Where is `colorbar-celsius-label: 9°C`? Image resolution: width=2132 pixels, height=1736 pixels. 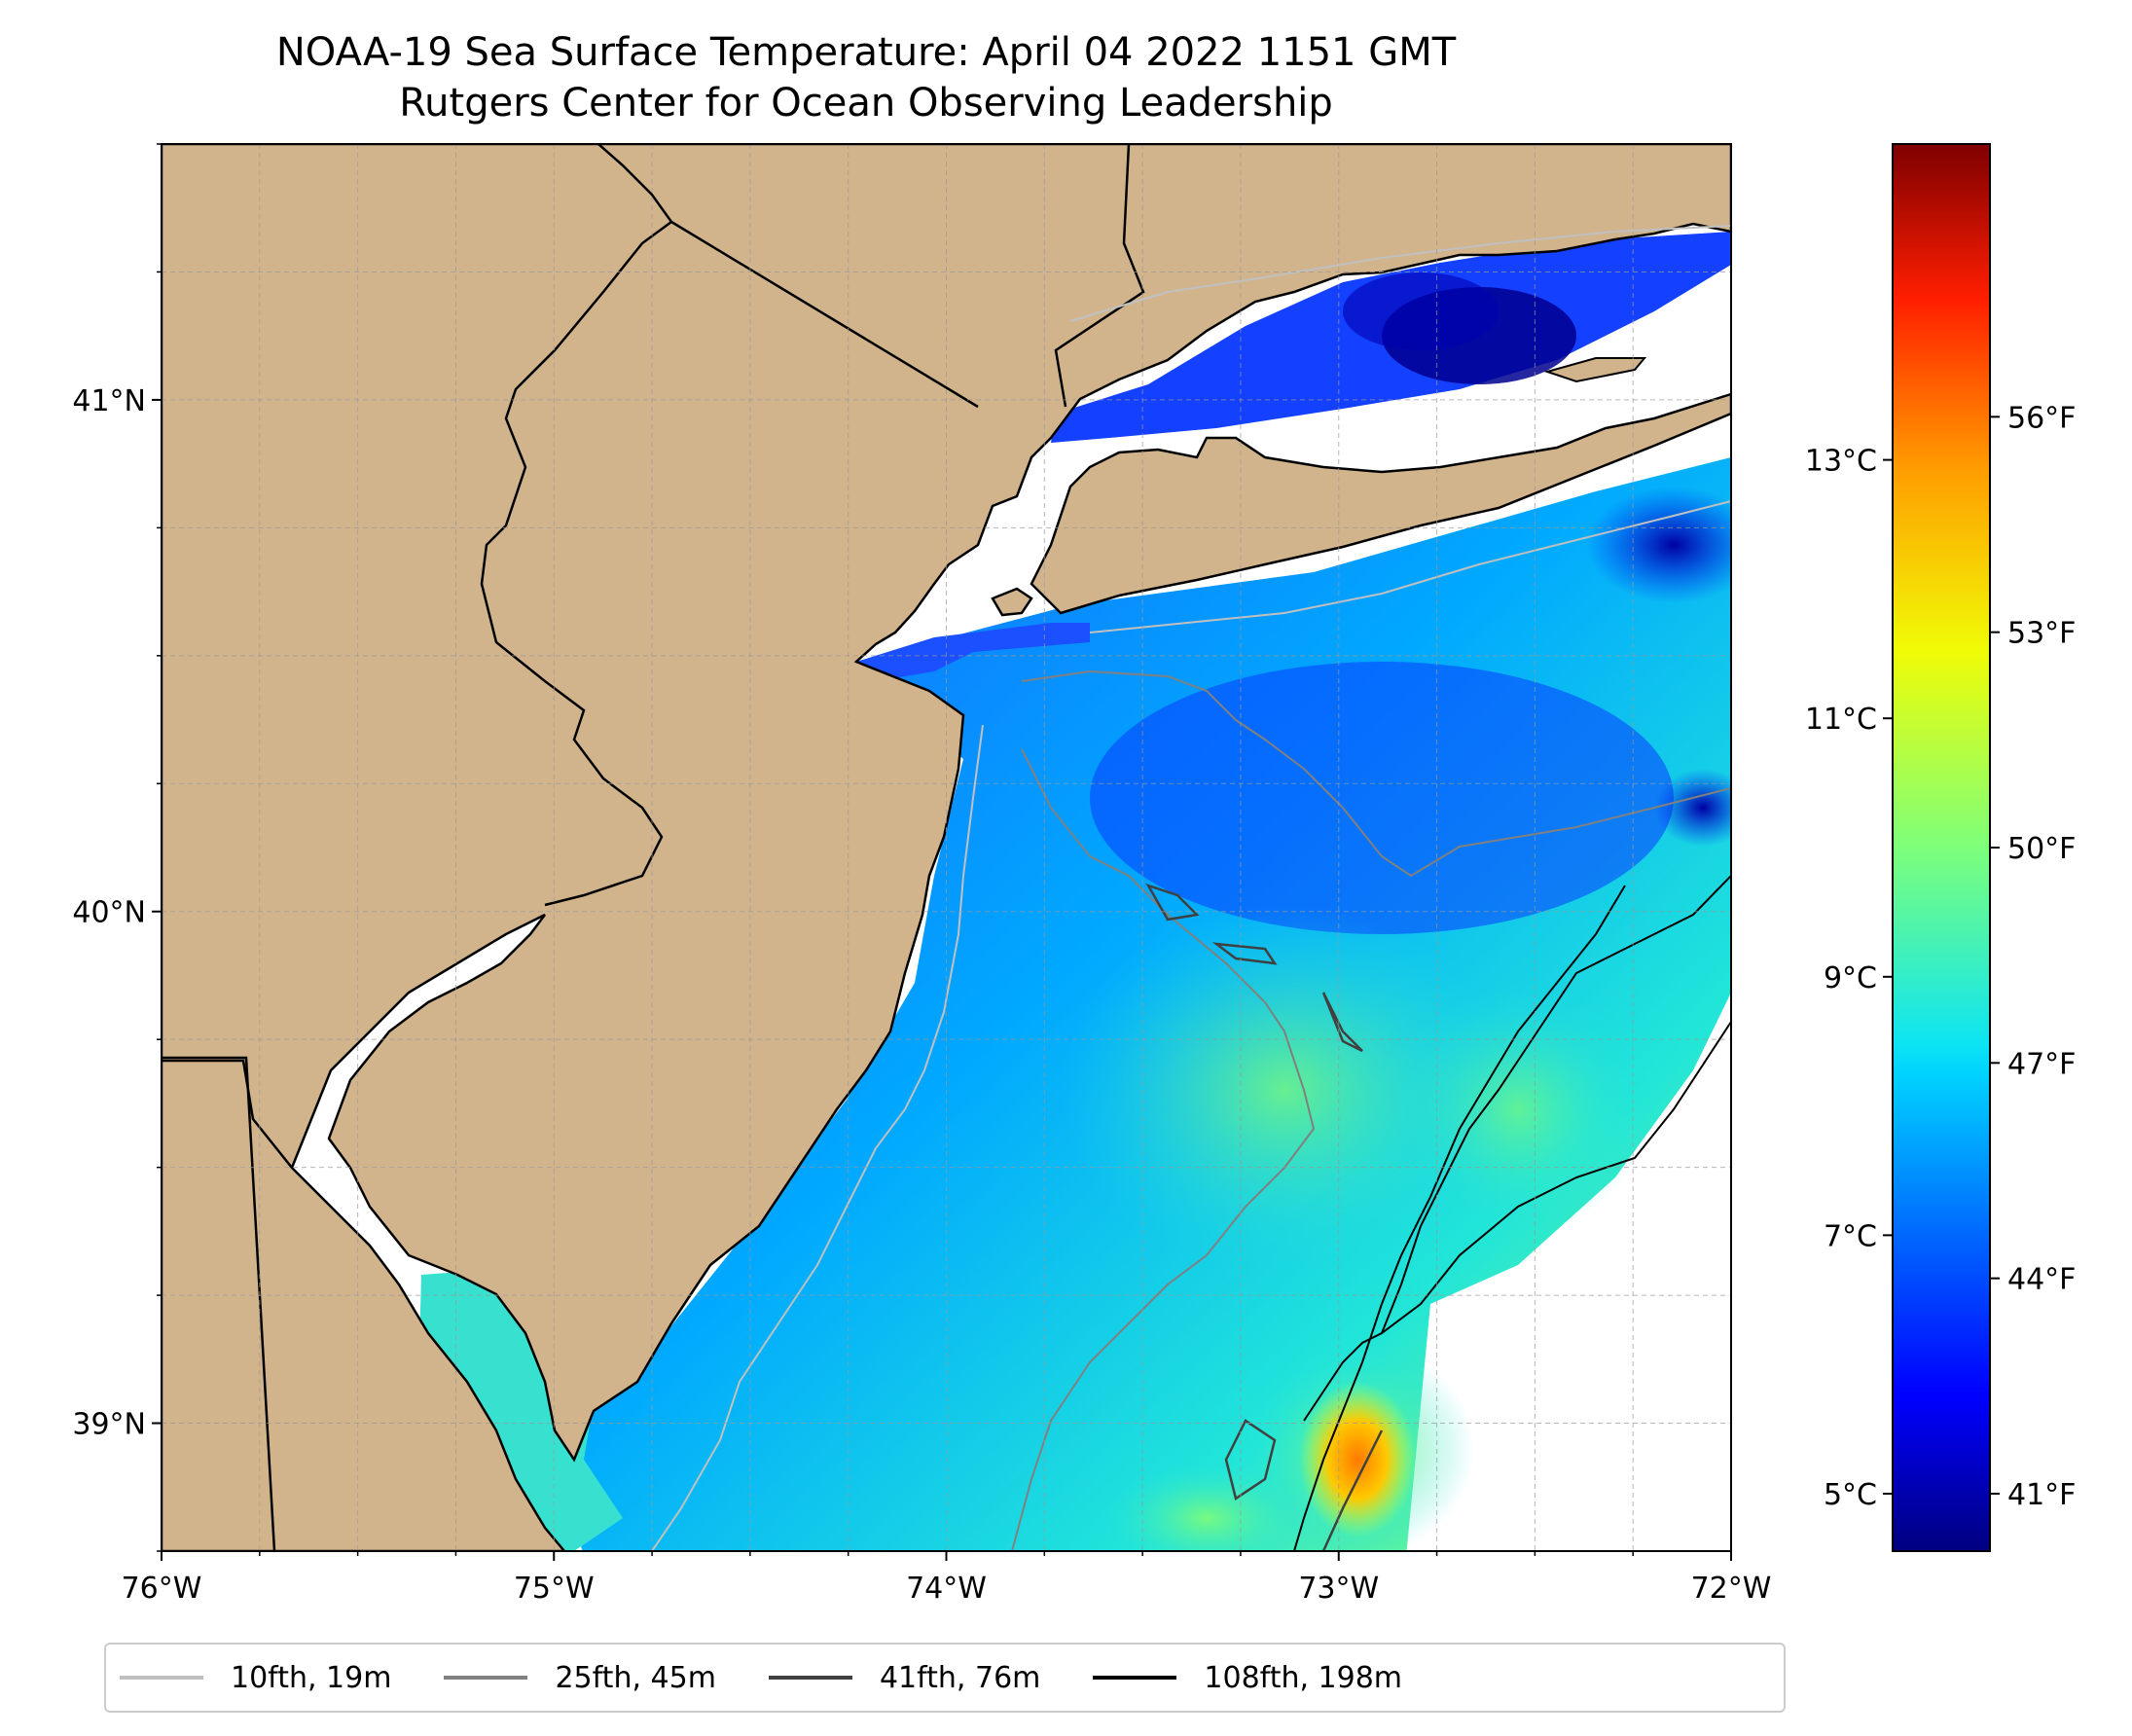 colorbar-celsius-label: 9°C is located at coordinates (1851, 978).